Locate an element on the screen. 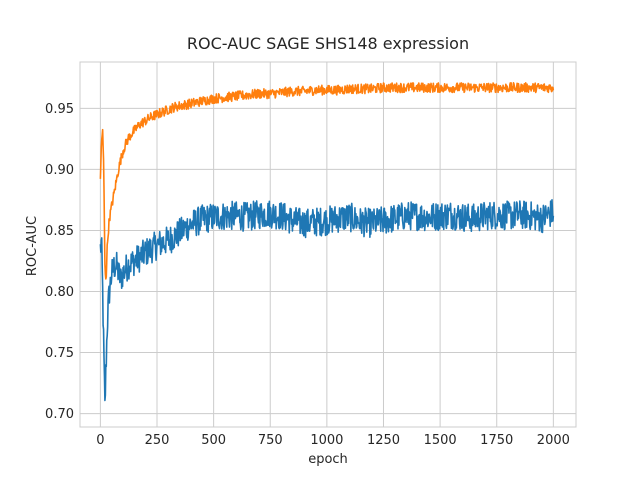 This screenshot has width=640, height=480. chart-title: ROC-AUC SAGE SHS148 expression is located at coordinates (328, 43).